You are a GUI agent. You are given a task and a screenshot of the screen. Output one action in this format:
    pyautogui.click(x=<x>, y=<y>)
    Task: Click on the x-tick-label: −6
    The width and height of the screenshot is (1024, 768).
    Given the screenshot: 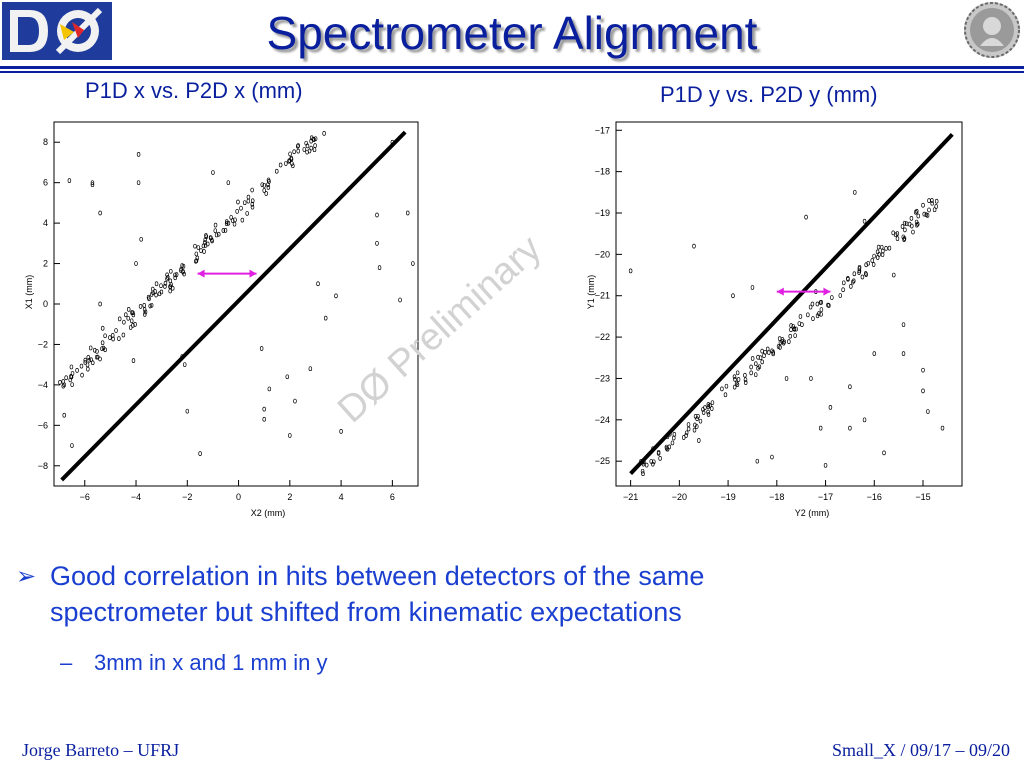 What is the action you would take?
    pyautogui.click(x=85, y=497)
    